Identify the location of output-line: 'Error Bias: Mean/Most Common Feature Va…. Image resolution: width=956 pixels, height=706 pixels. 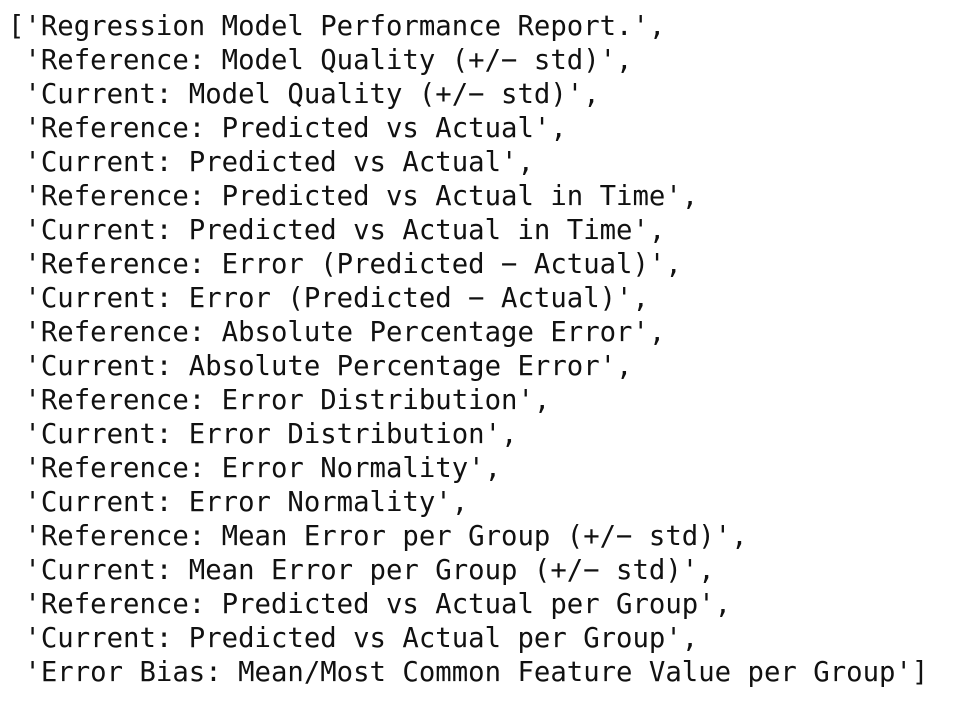
(468, 672).